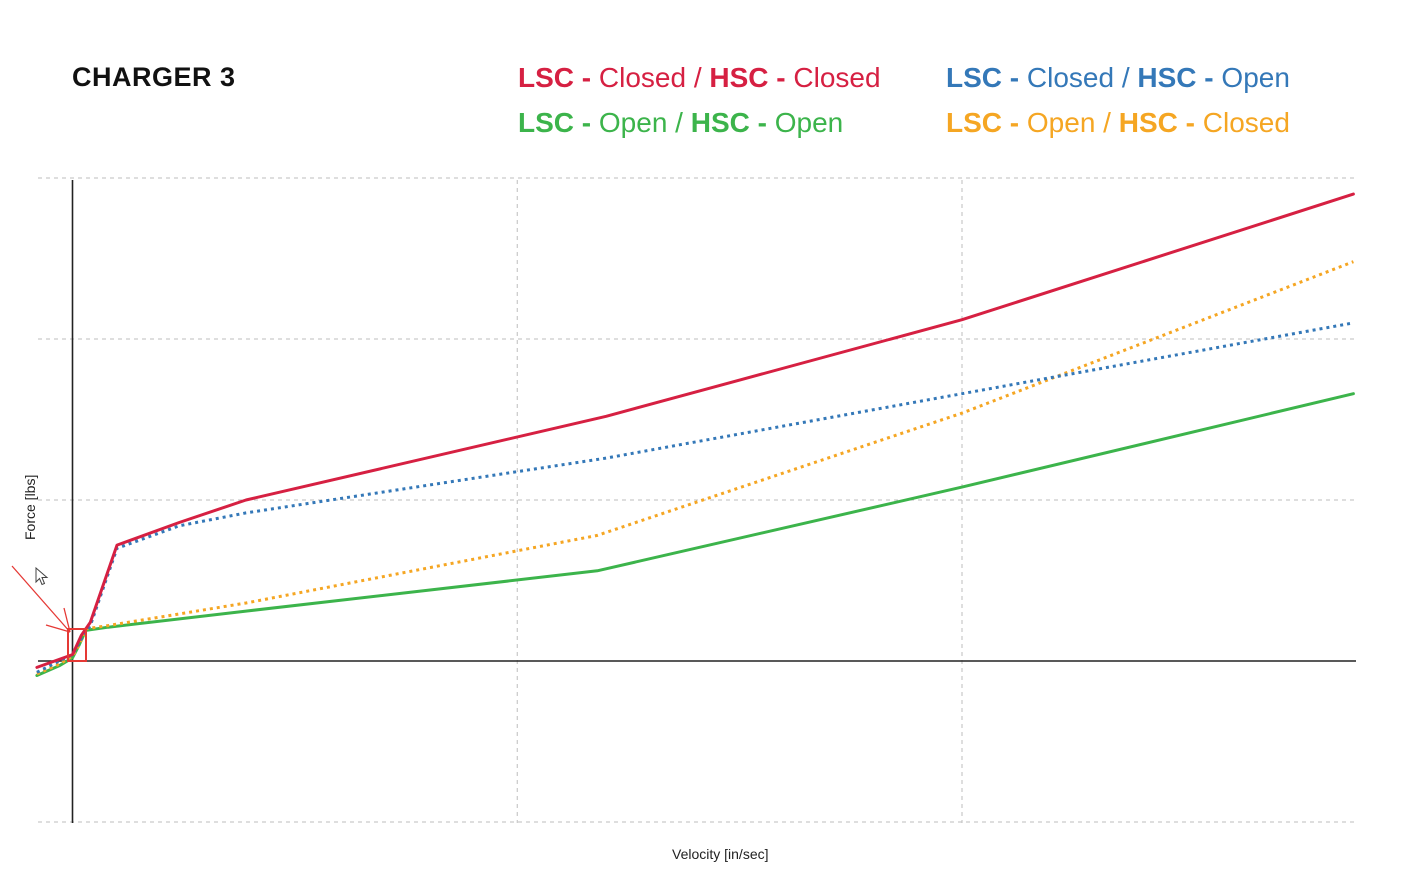 The width and height of the screenshot is (1406, 889). I want to click on legend-entry-lsc-open-hsc-open: LSC - Open / HSC - Open, so click(680, 123).